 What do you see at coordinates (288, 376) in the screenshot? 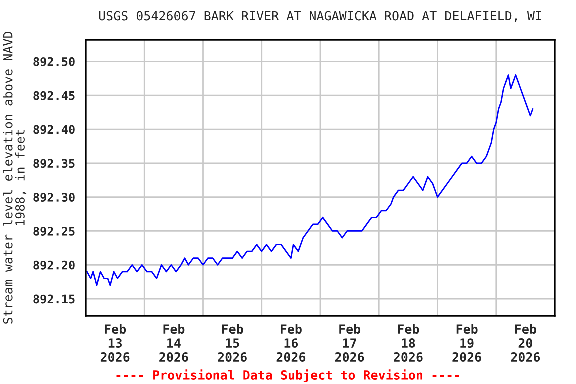
I see `text: ---- Provisional Data Subject to Revision ----` at bounding box center [288, 376].